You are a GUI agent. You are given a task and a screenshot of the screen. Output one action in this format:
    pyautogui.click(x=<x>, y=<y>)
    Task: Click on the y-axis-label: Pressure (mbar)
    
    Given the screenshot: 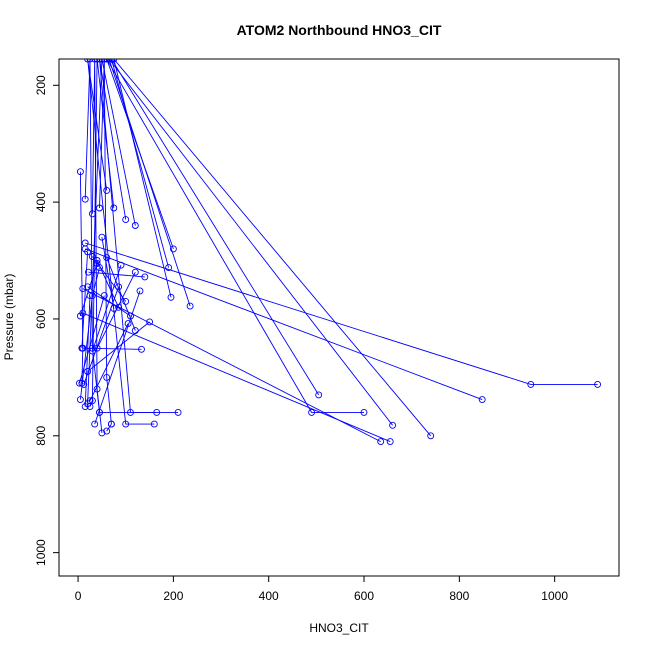 What is the action you would take?
    pyautogui.click(x=9, y=317)
    